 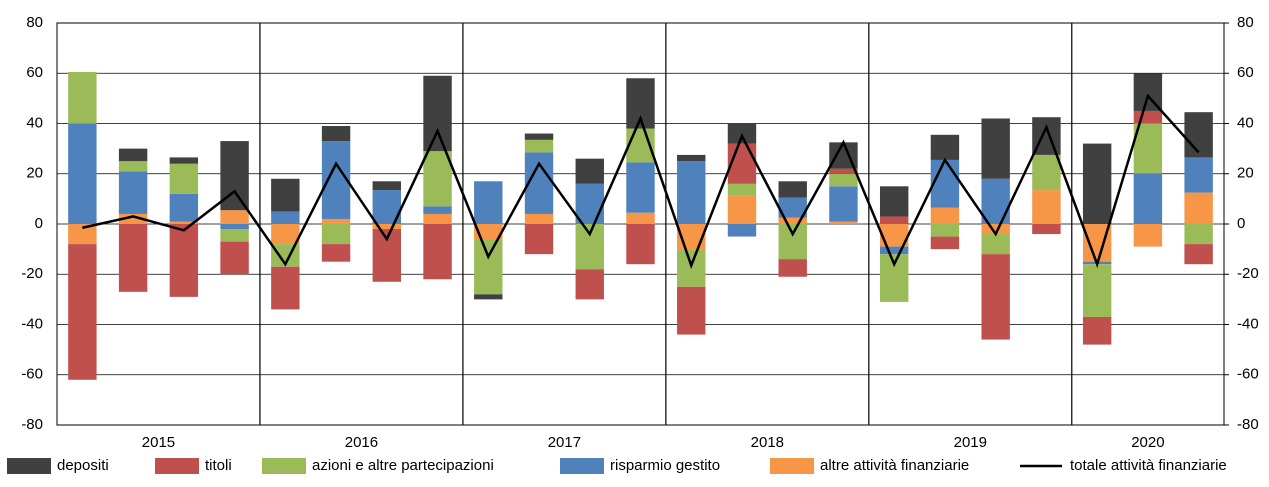 I want to click on y-tick-label: 0, so click(x=39, y=223).